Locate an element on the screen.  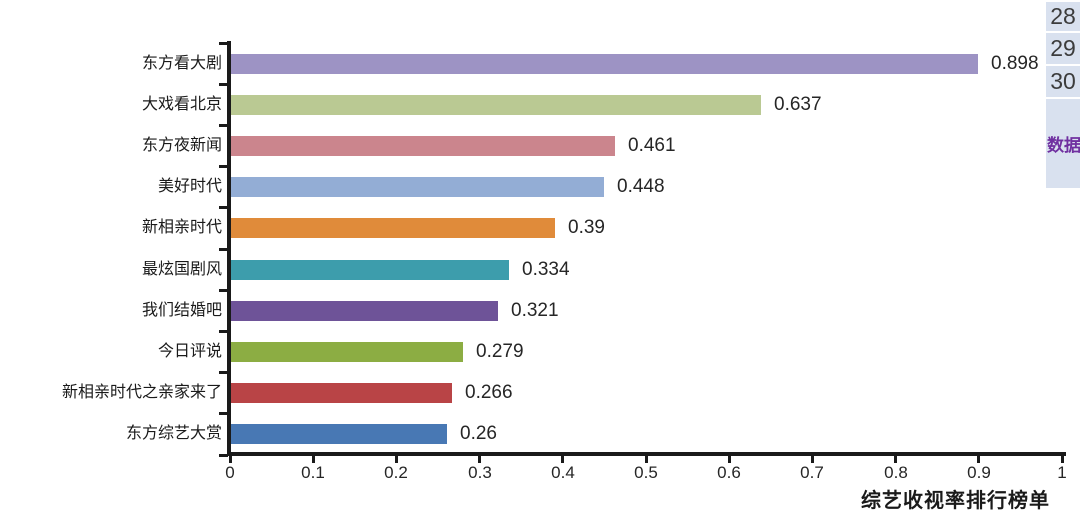
category-label: 东方综艺大赏 is located at coordinates (173, 433).